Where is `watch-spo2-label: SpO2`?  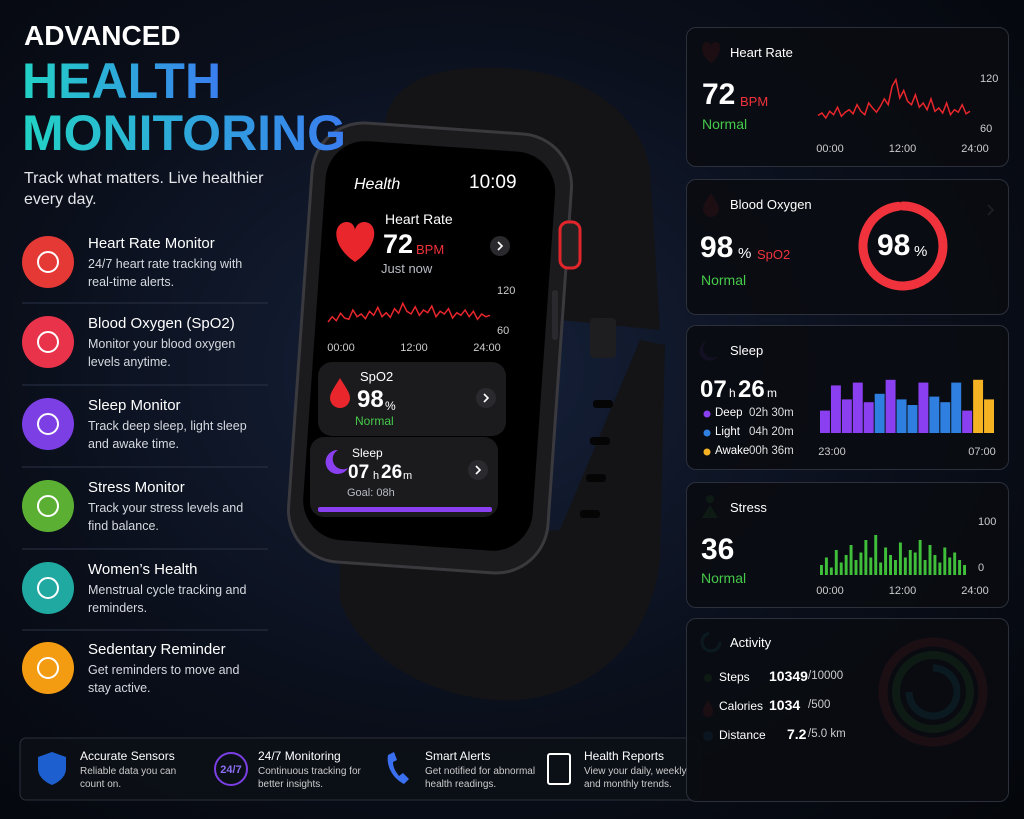 watch-spo2-label: SpO2 is located at coordinates (377, 376).